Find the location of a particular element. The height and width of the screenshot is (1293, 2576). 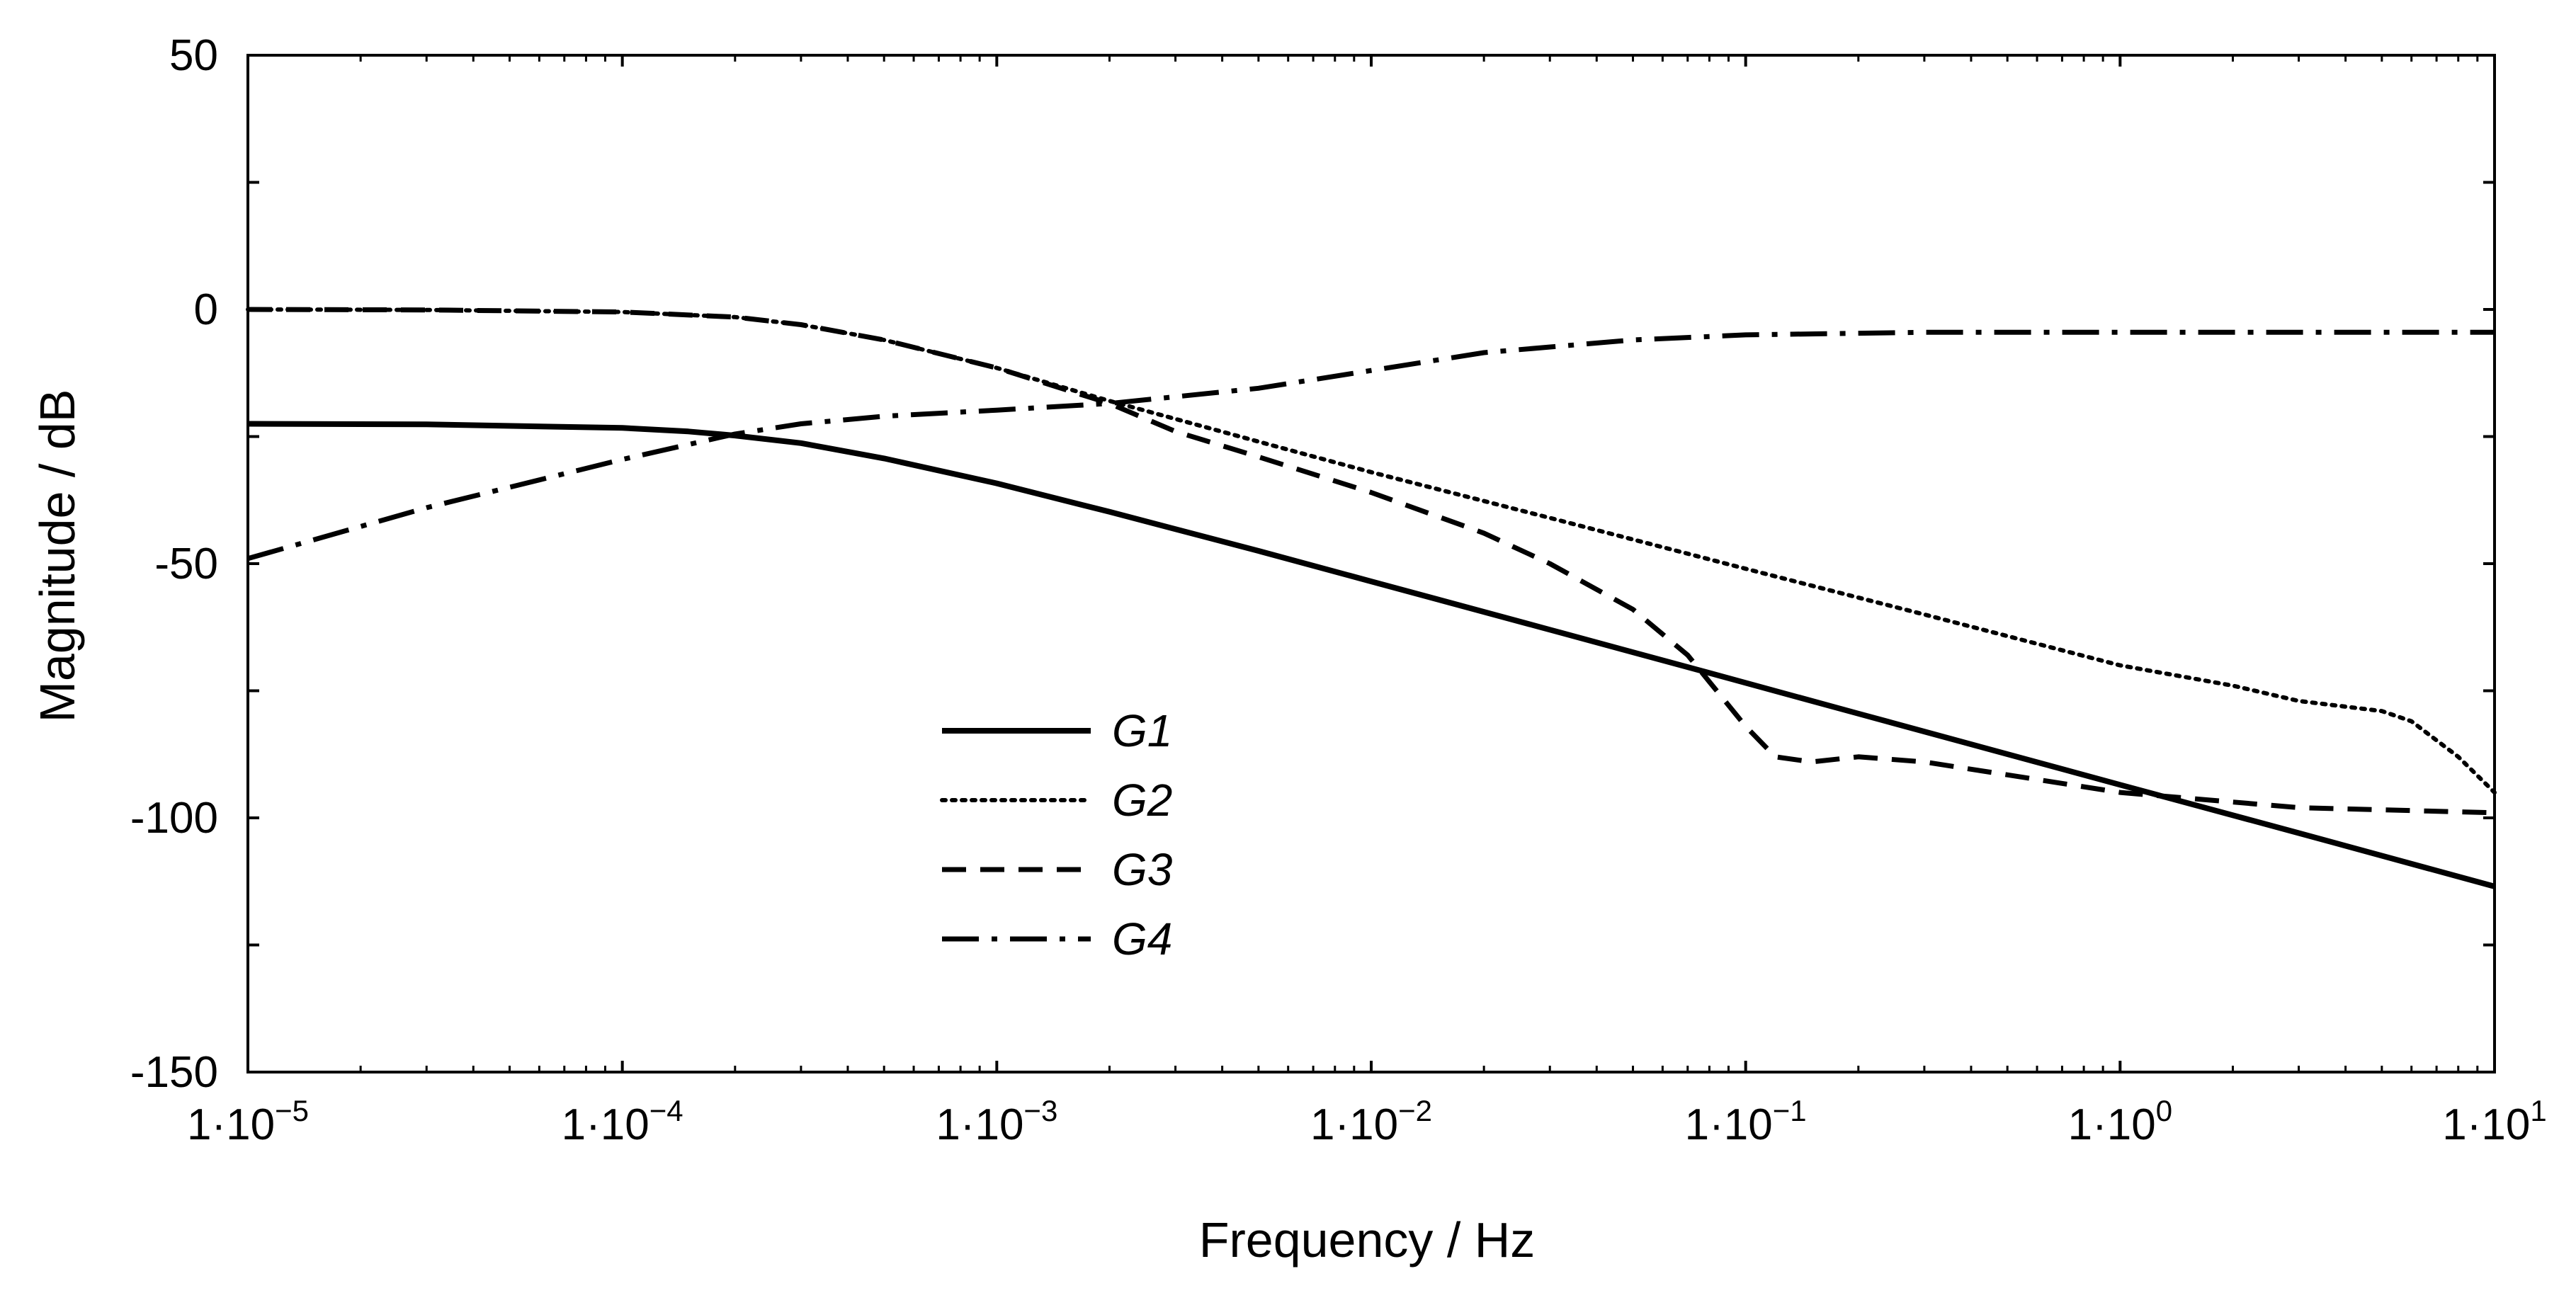

legend: G1 G2 G3 G4 is located at coordinates (1056, 834).